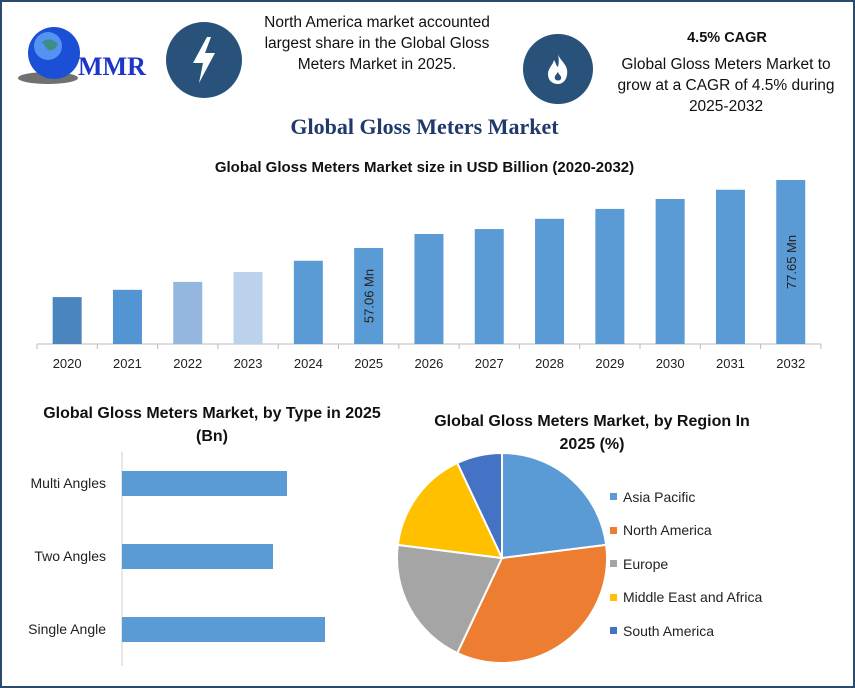 The image size is (855, 688). Describe the element at coordinates (790, 363) in the screenshot. I see `x-tick-label-2032: 2032` at that location.